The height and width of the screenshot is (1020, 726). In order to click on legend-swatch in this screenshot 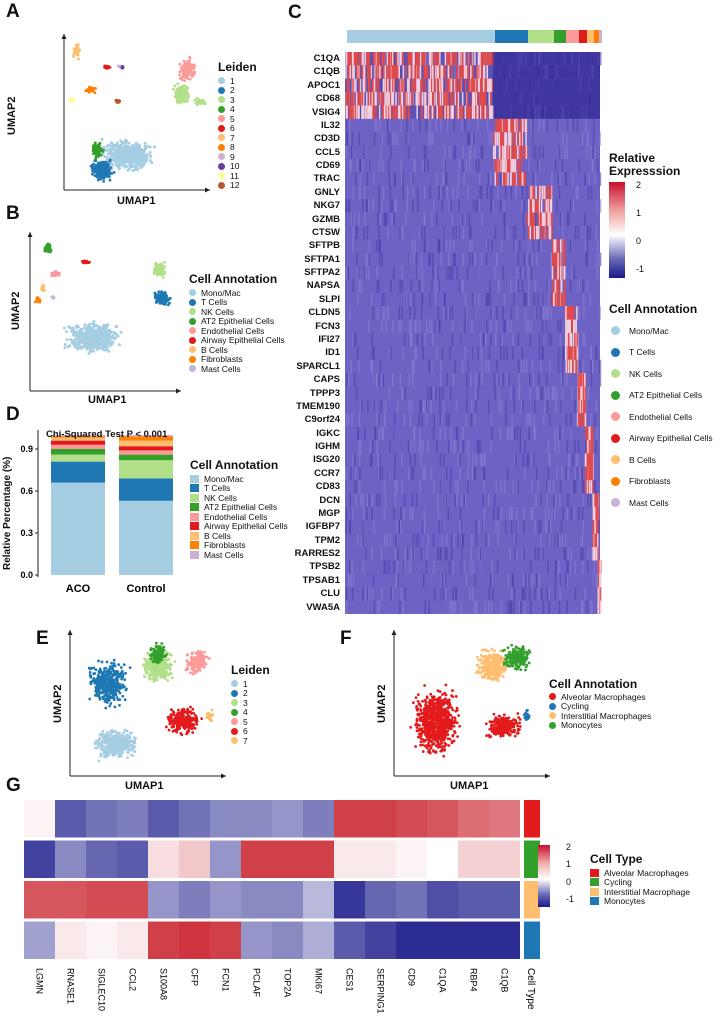, I will do `click(221, 80)`.